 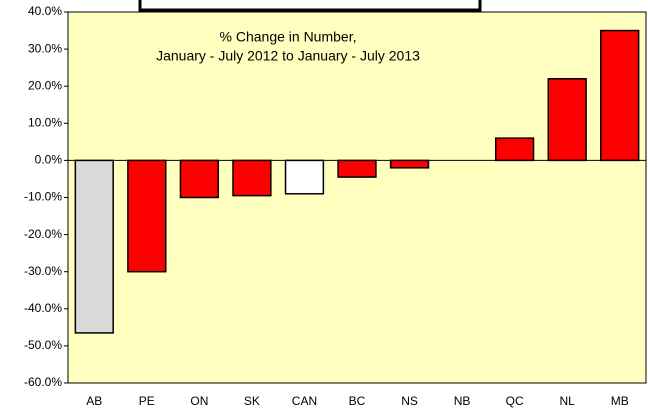 What do you see at coordinates (43, 308) in the screenshot?
I see `y-tick-label: -40.0%` at bounding box center [43, 308].